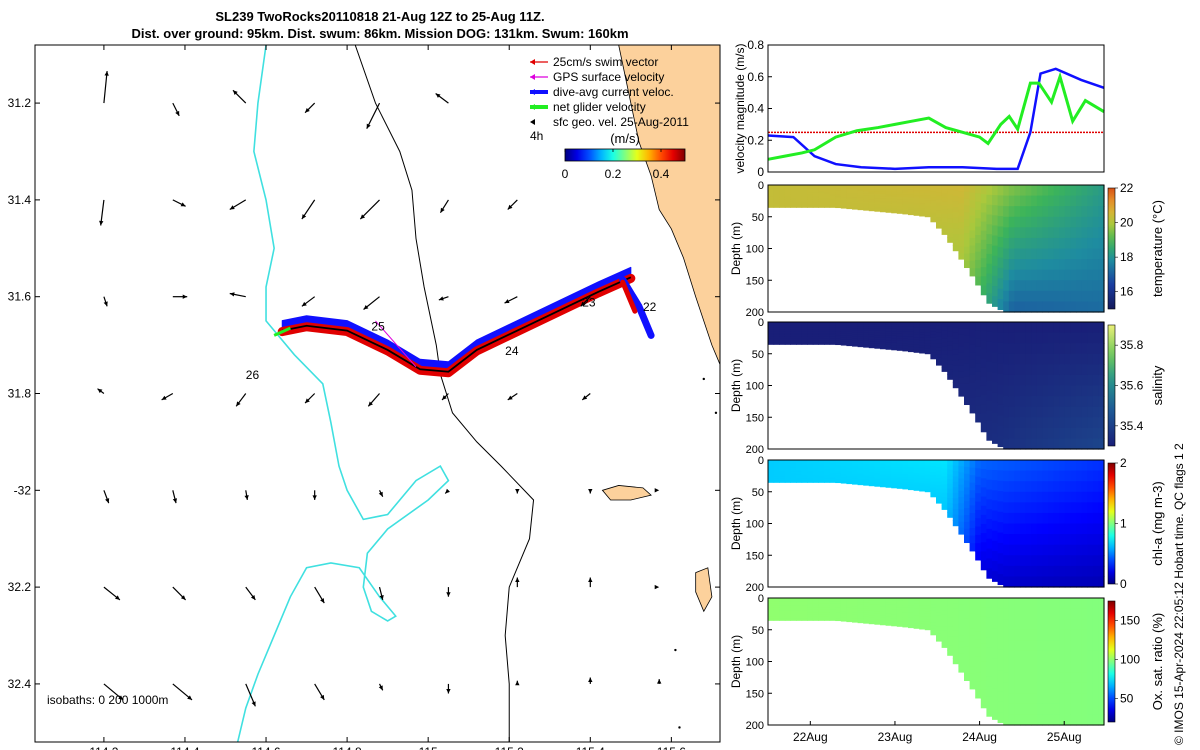  I want to click on net-glider-velocity-mark, so click(282, 331).